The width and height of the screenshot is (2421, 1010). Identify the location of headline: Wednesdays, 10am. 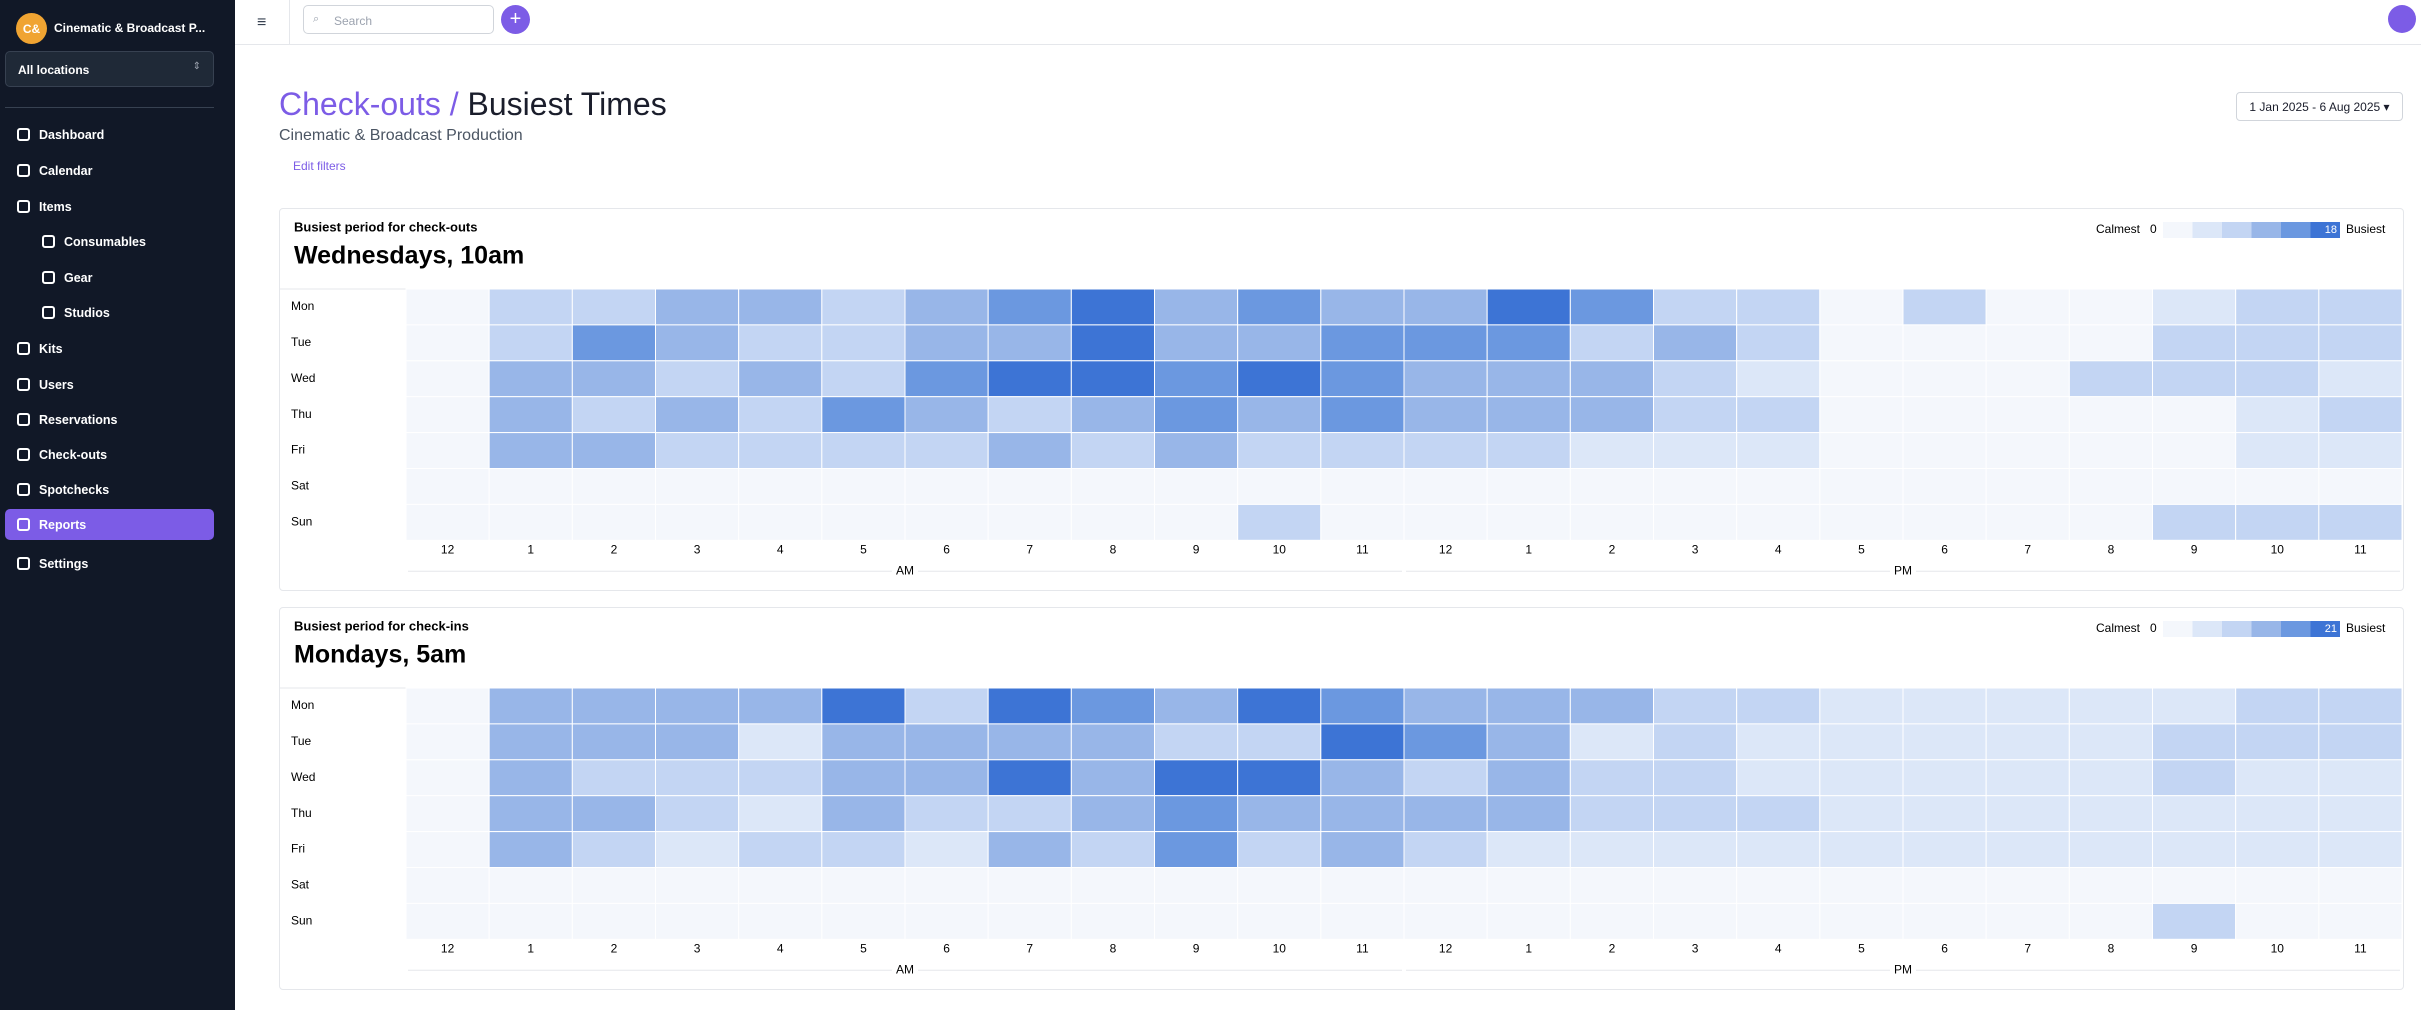
(409, 256).